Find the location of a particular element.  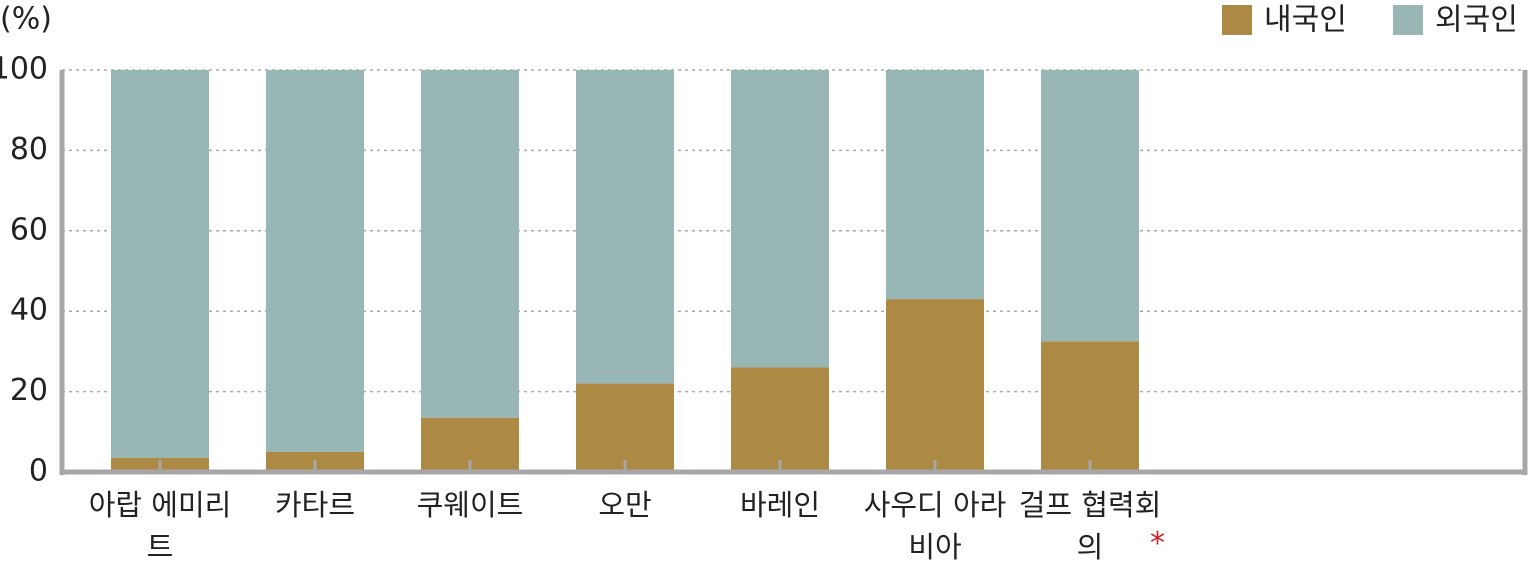

legend-label: 내국인 is located at coordinates (1305, 20).